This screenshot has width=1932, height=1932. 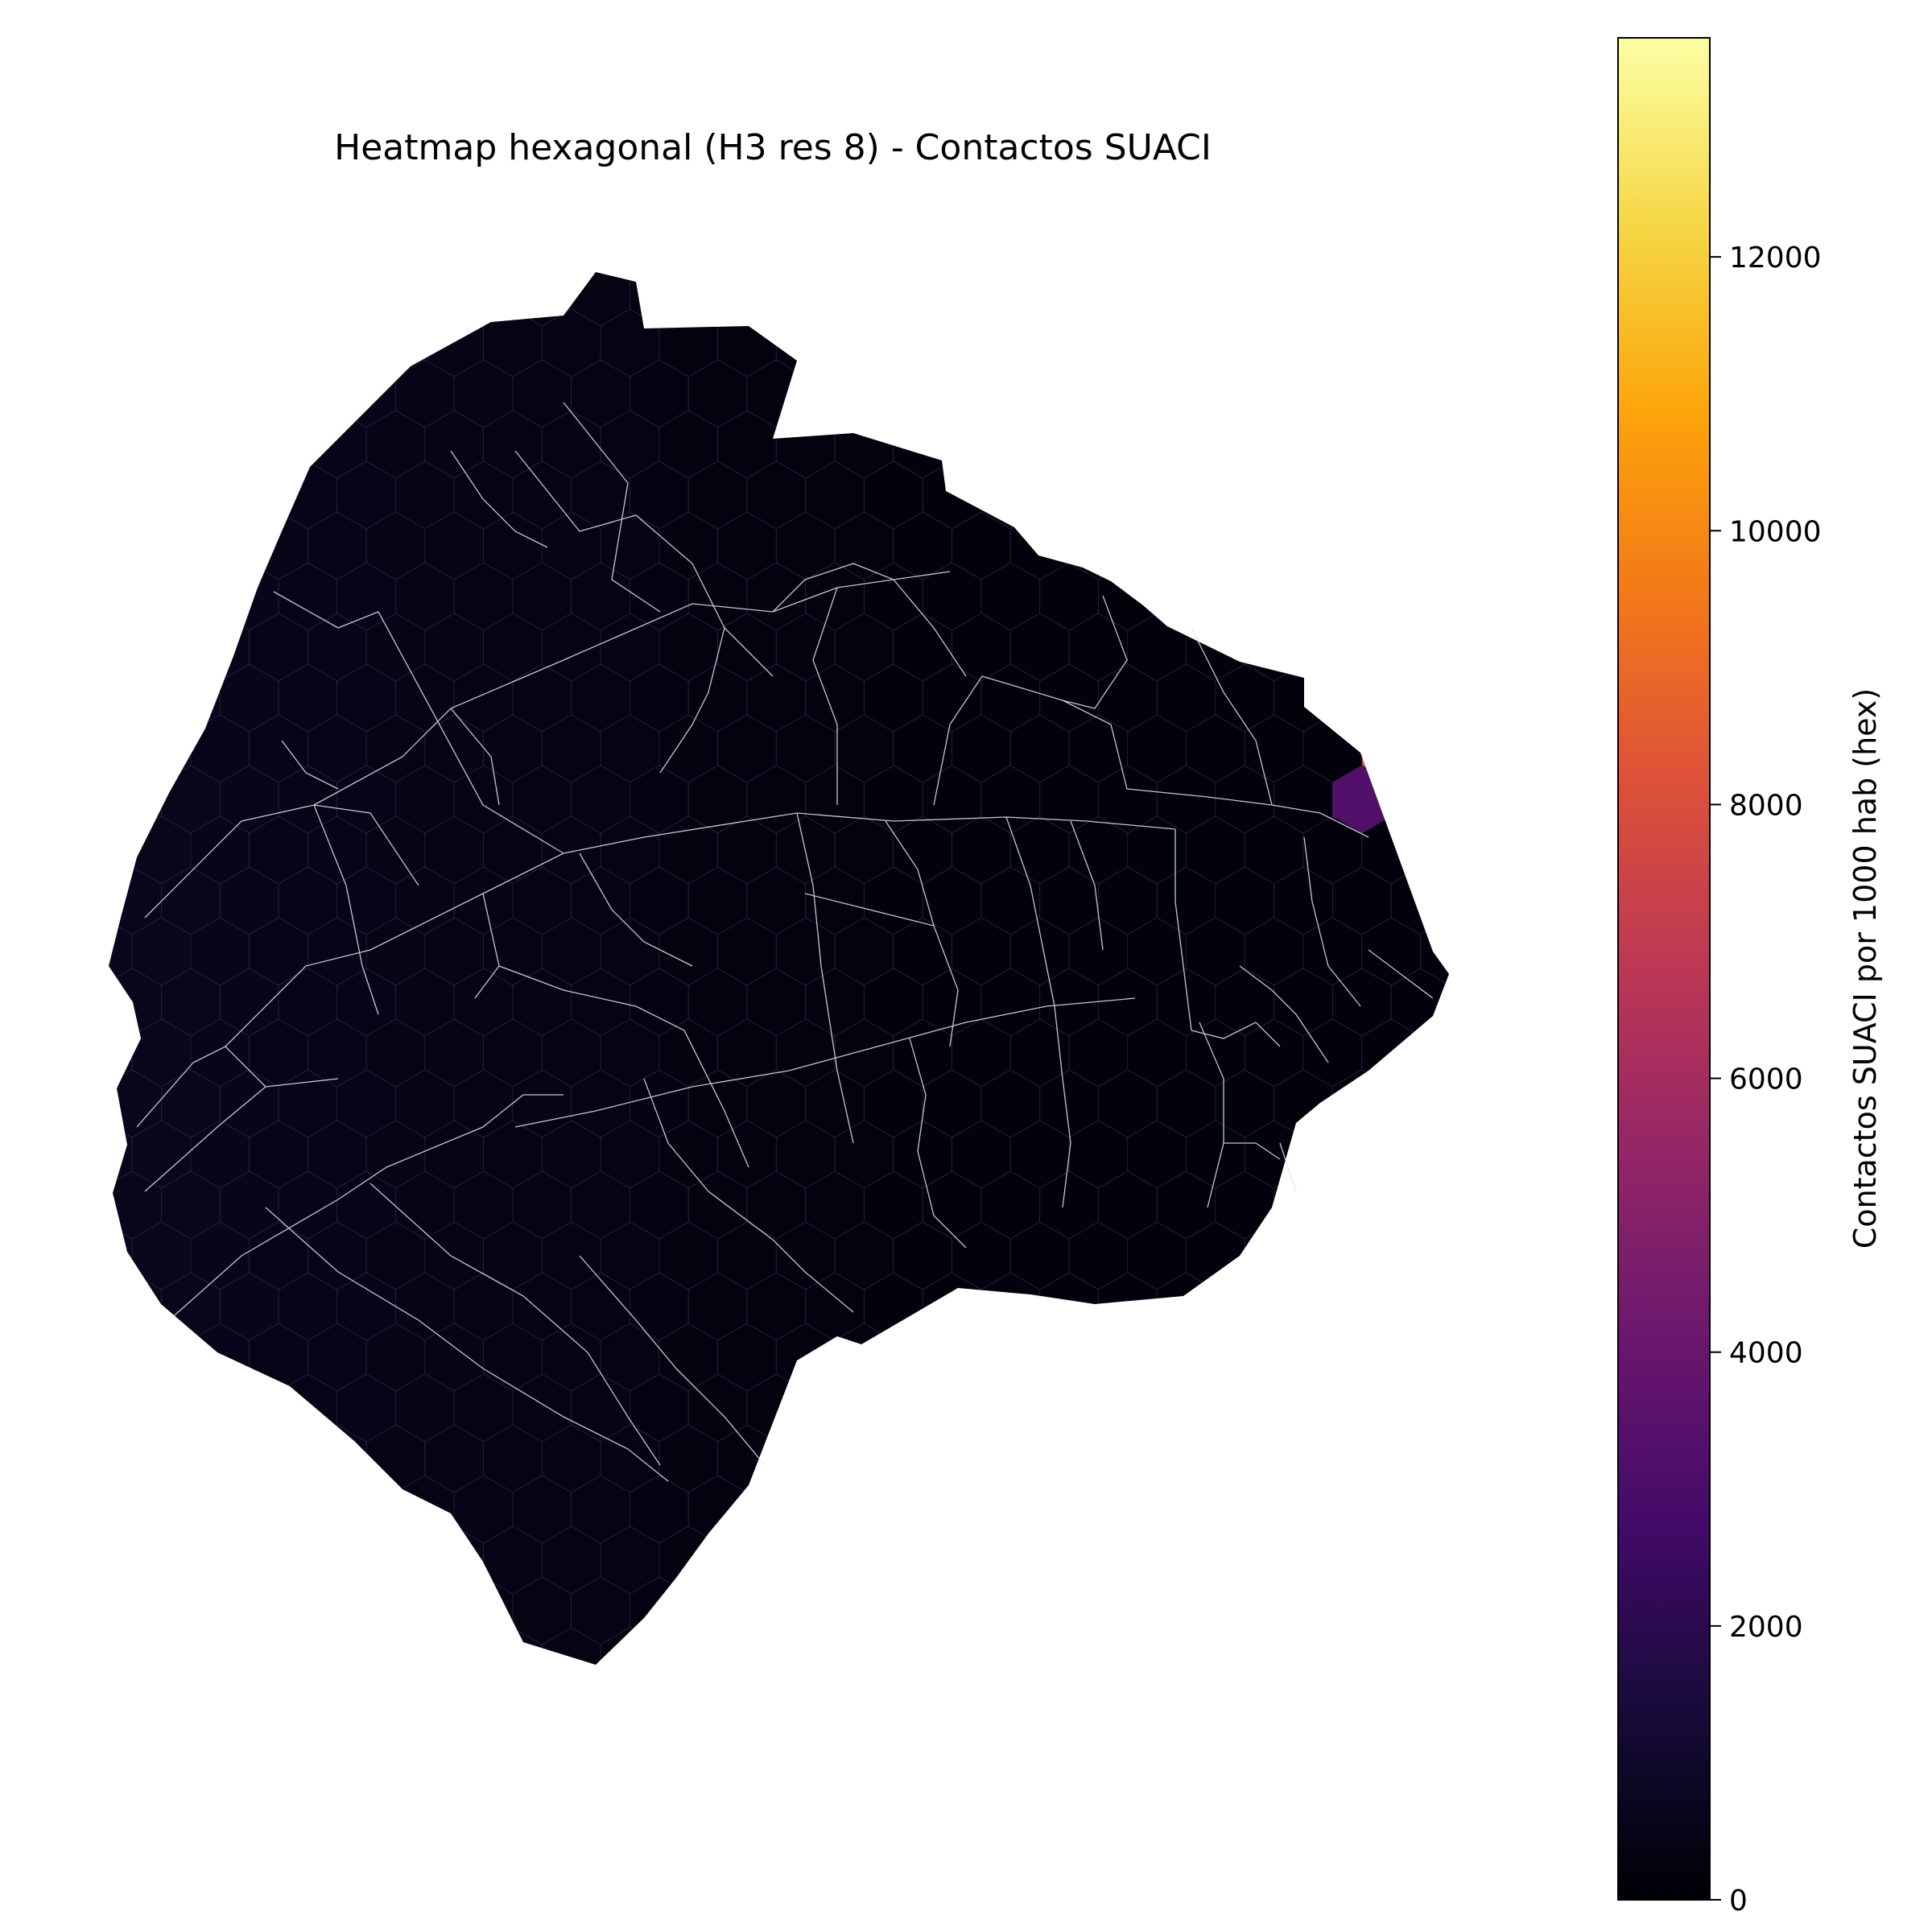 I want to click on colorbar-tick-label: 12000, so click(x=1775, y=258).